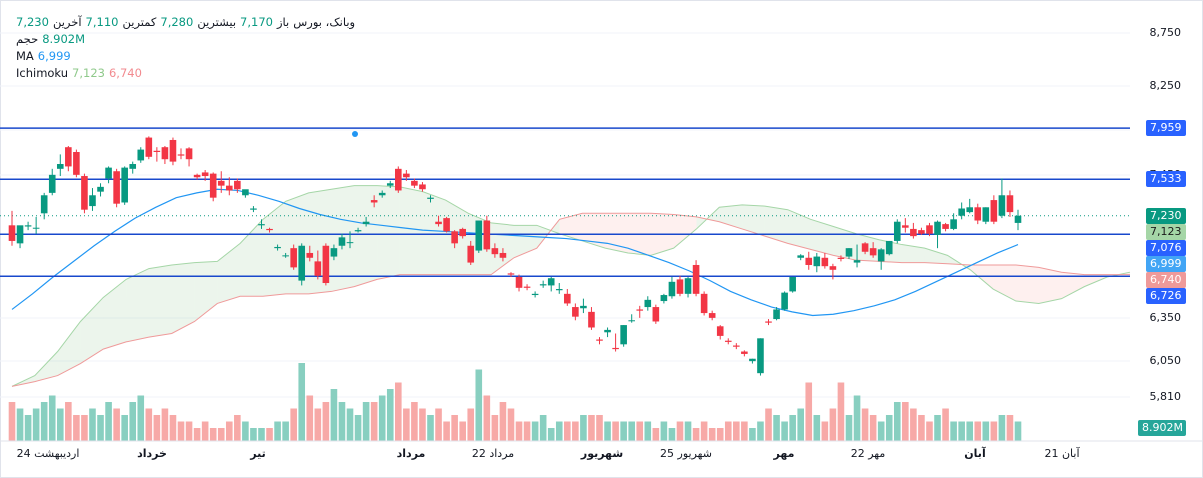 The image size is (1203, 478). What do you see at coordinates (324, 22) in the screenshot?
I see `symbol-name: وبانک، بورس` at bounding box center [324, 22].